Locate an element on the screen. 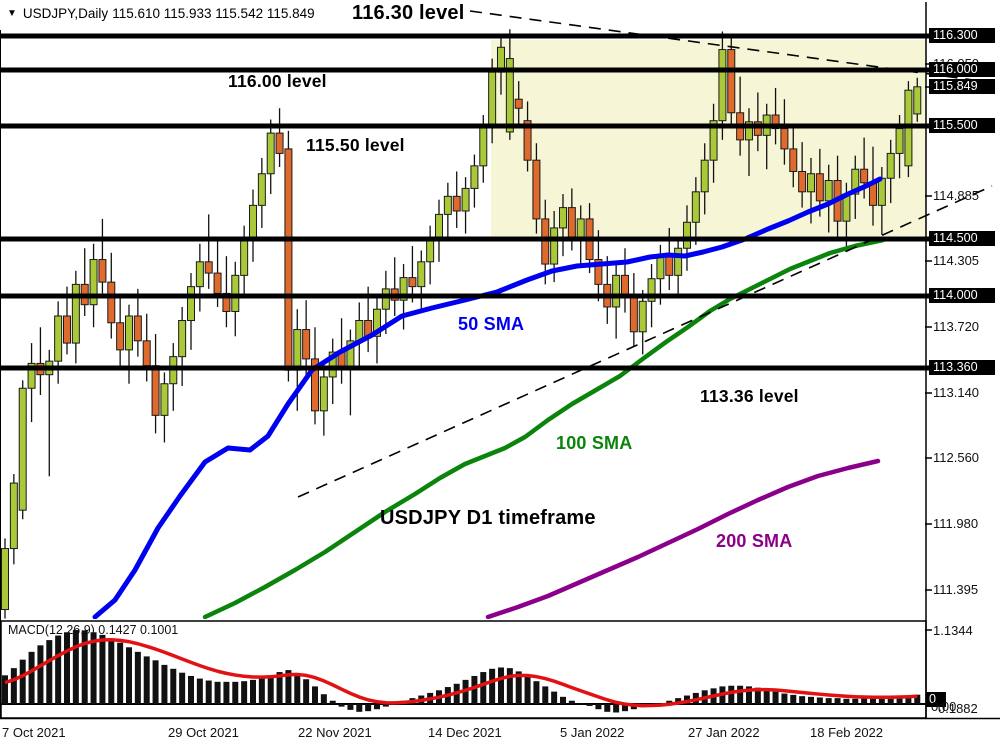  annotation-115-50-level: 115.50 level is located at coordinates (355, 145).